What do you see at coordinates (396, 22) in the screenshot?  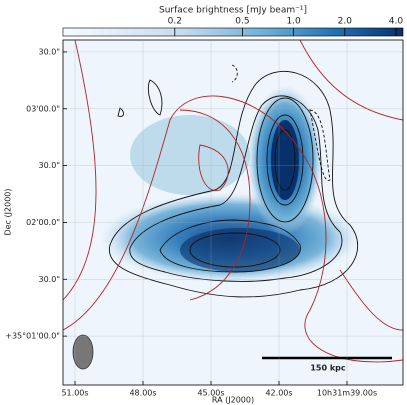 I see `colorbar-tick-label: 4.0` at bounding box center [396, 22].